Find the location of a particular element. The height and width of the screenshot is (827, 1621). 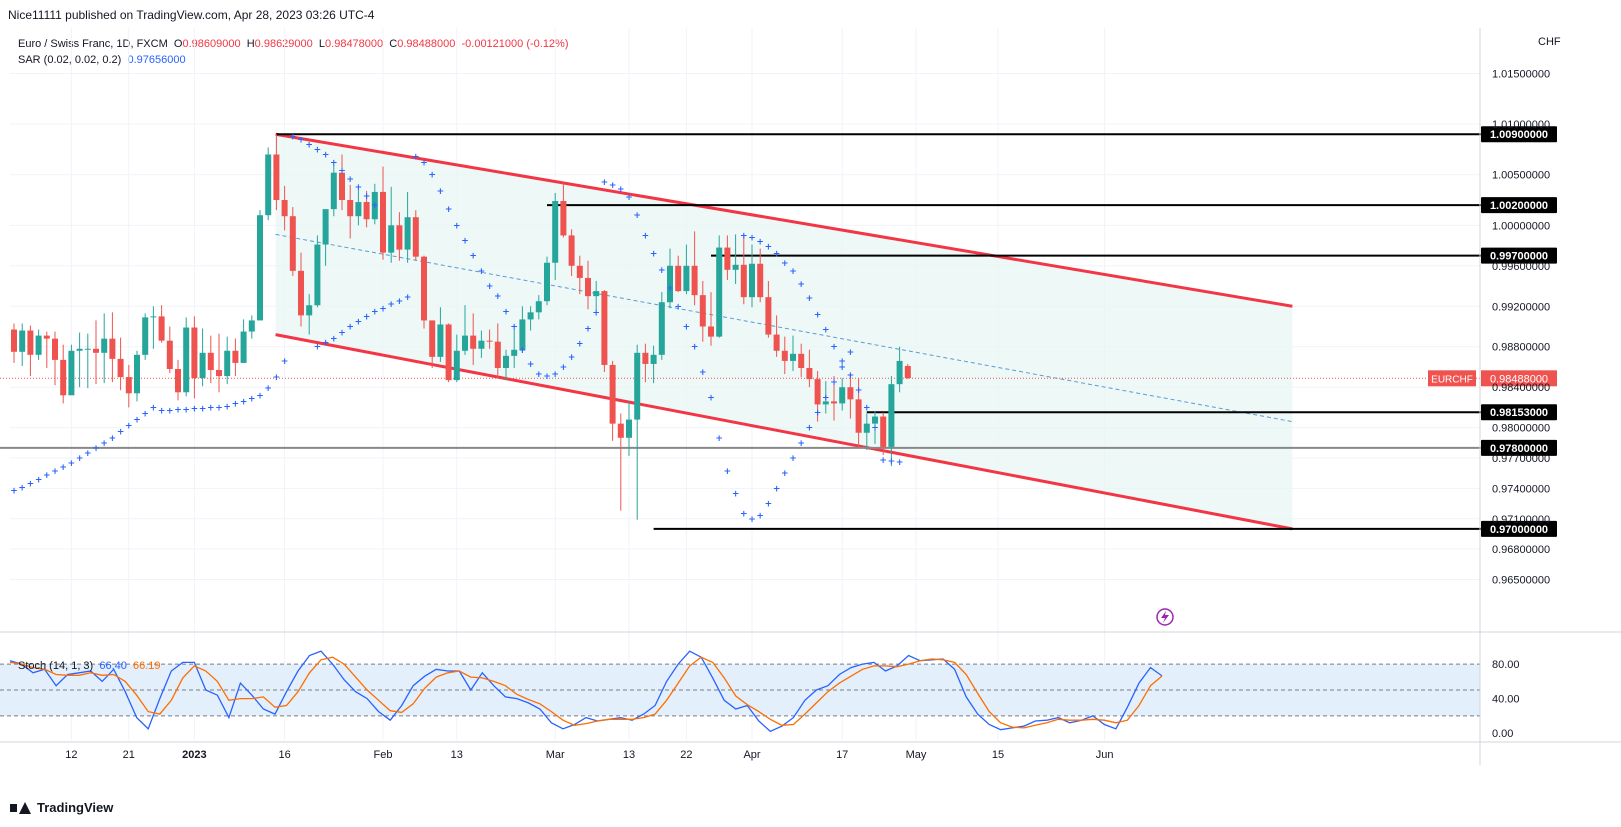

tradingview-footer: TradingView is located at coordinates (61, 807).